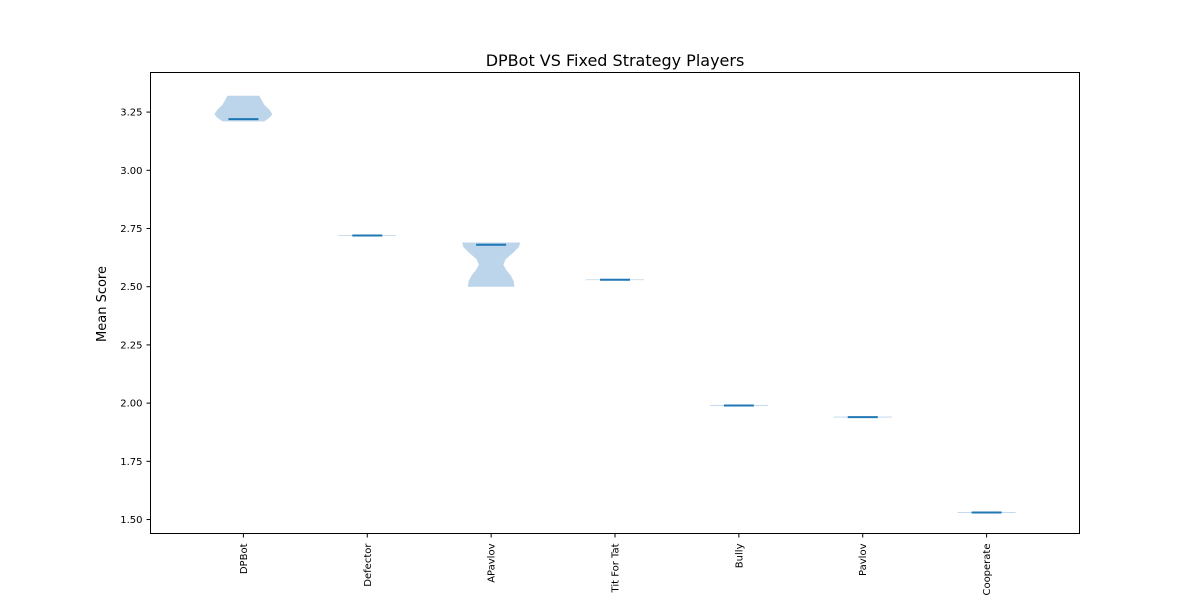 This screenshot has width=1200, height=600. I want to click on x-tick-label: Pavlov, so click(863, 559).